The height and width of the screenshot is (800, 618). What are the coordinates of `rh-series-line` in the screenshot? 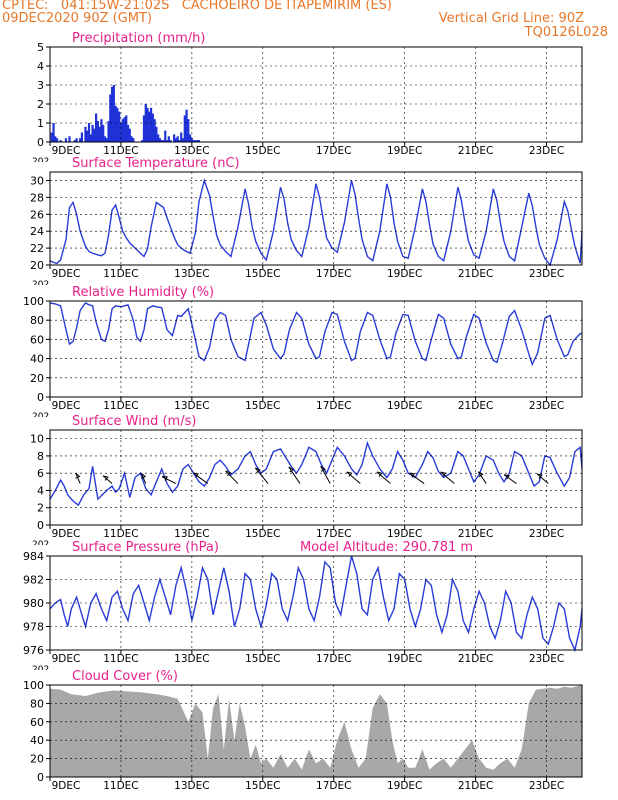 It's located at (315, 334).